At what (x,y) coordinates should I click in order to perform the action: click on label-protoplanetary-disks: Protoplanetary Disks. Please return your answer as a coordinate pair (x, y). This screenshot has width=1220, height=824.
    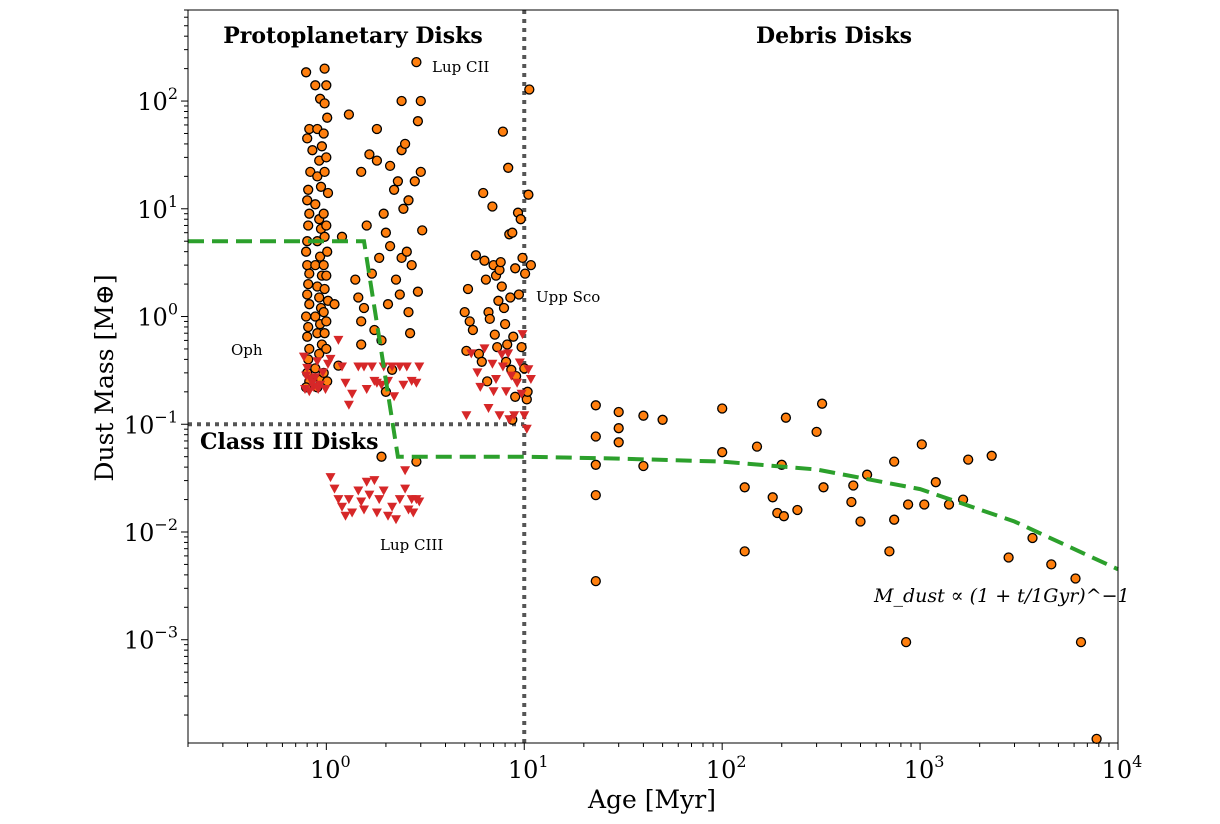
    Looking at the image, I should click on (353, 36).